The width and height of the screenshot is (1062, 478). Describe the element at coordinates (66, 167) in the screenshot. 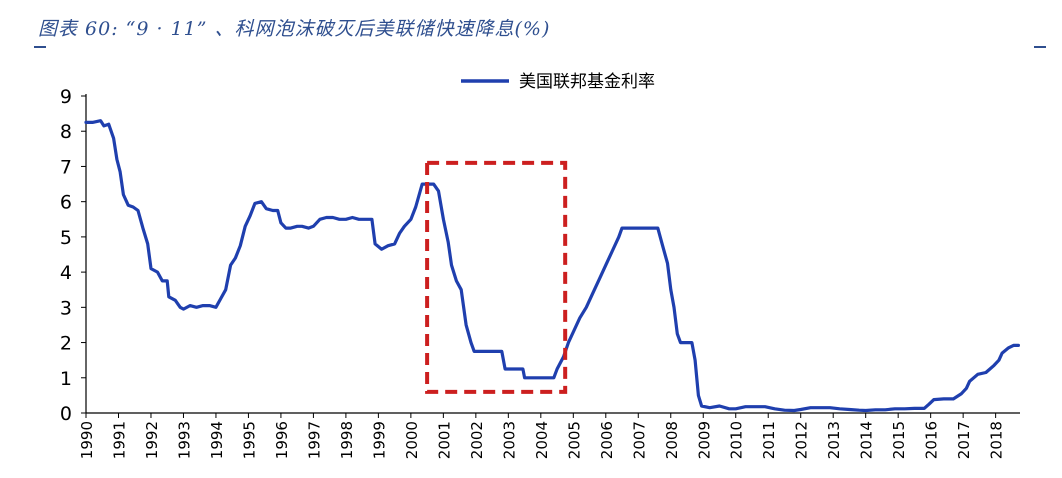

I see `y-tick-label-7: 7` at that location.